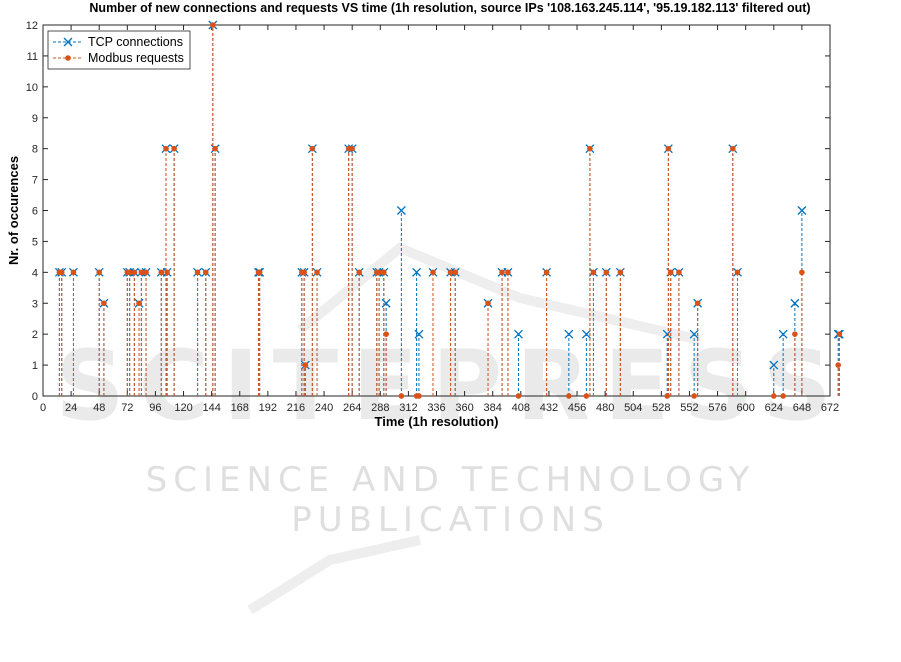  Describe the element at coordinates (35, 119) in the screenshot. I see `y-tick-label: 9` at that location.